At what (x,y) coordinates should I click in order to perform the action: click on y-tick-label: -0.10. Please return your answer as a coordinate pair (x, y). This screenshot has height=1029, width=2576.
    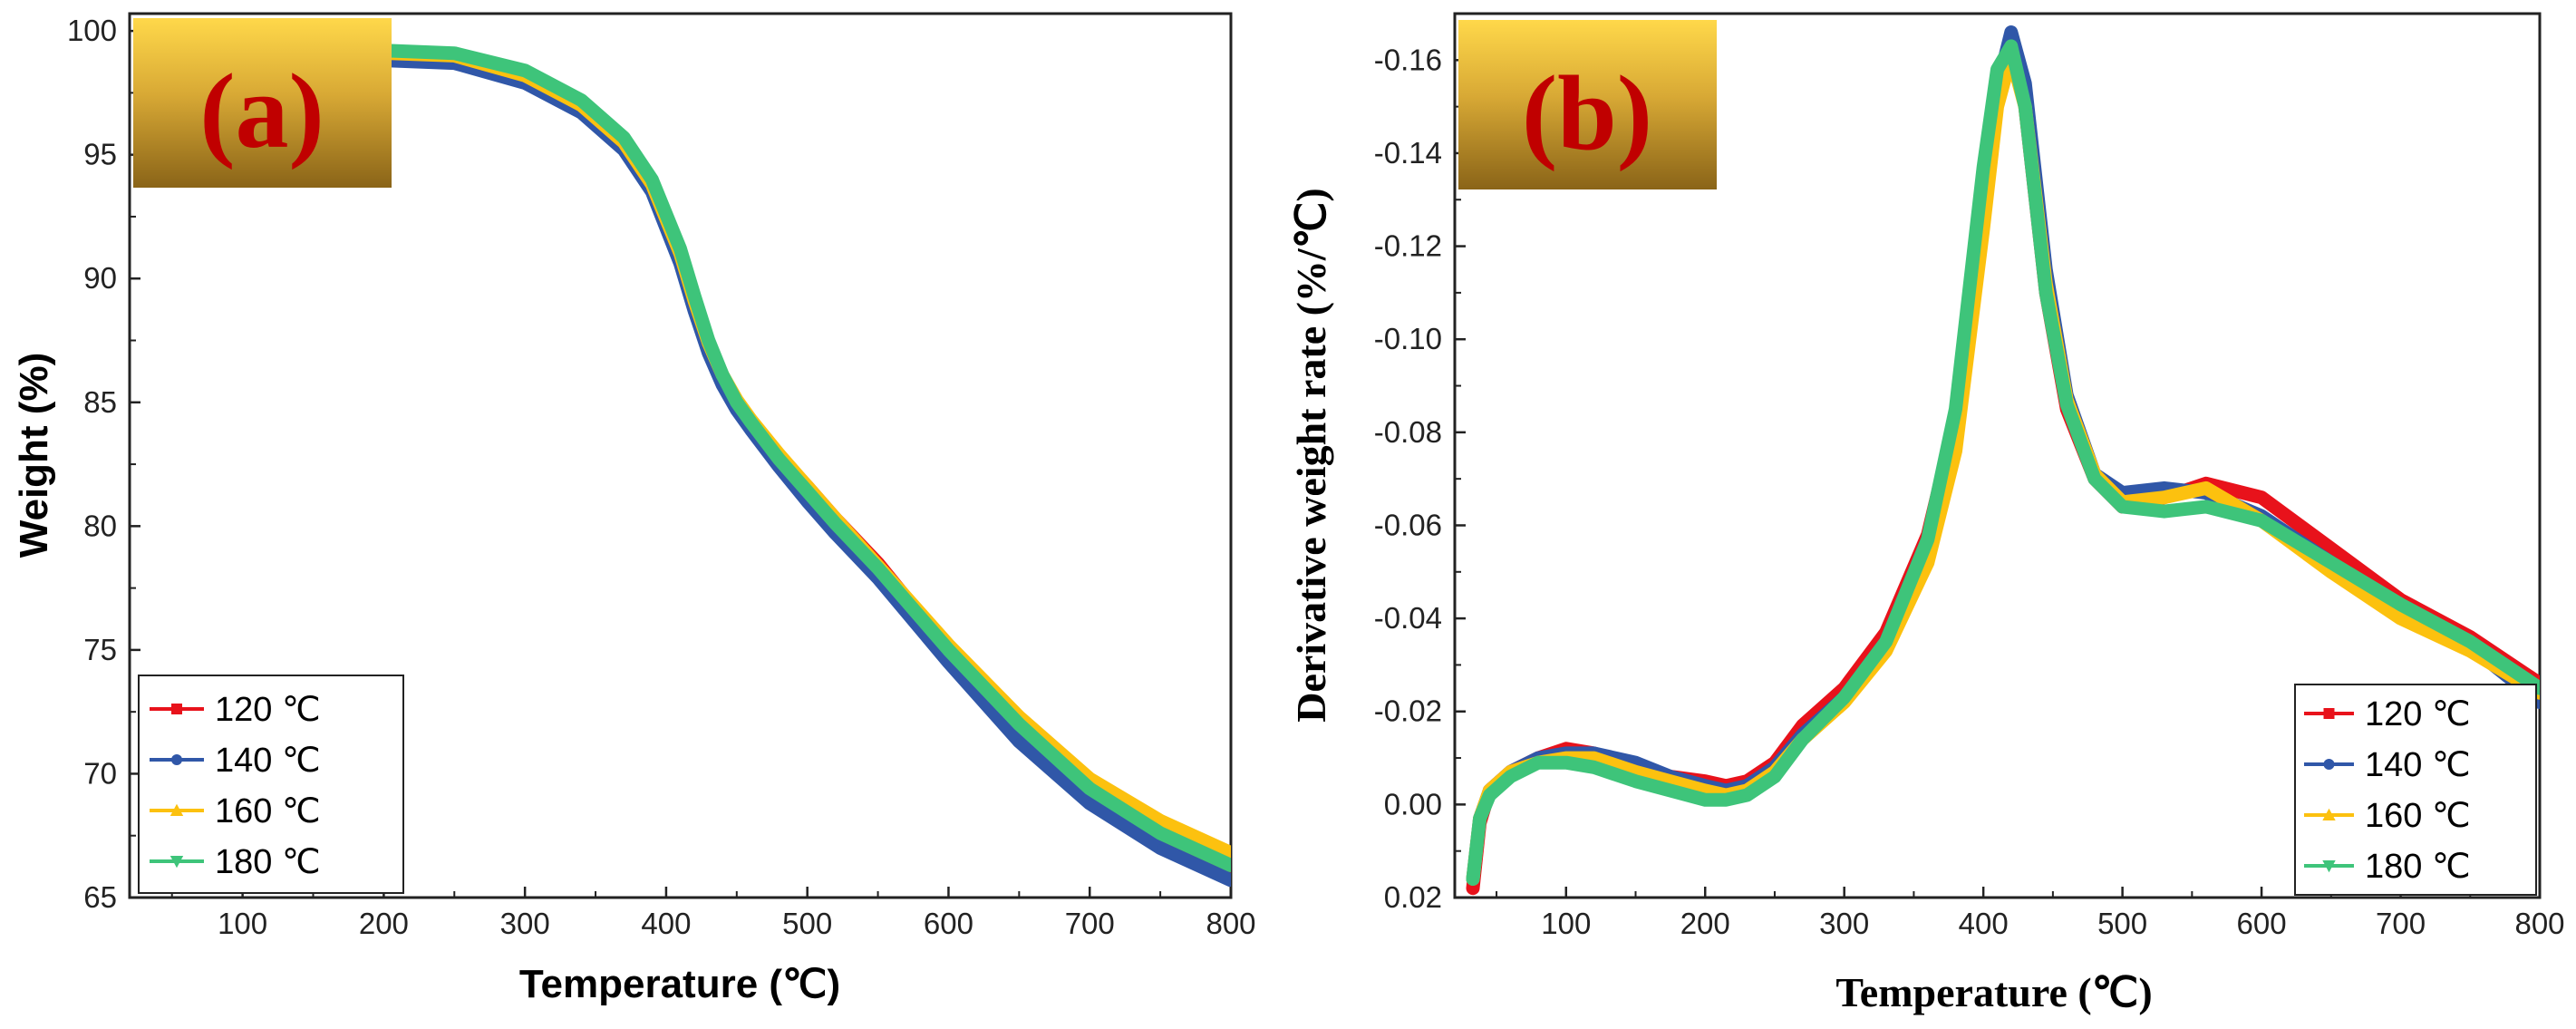
    Looking at the image, I should click on (1408, 338).